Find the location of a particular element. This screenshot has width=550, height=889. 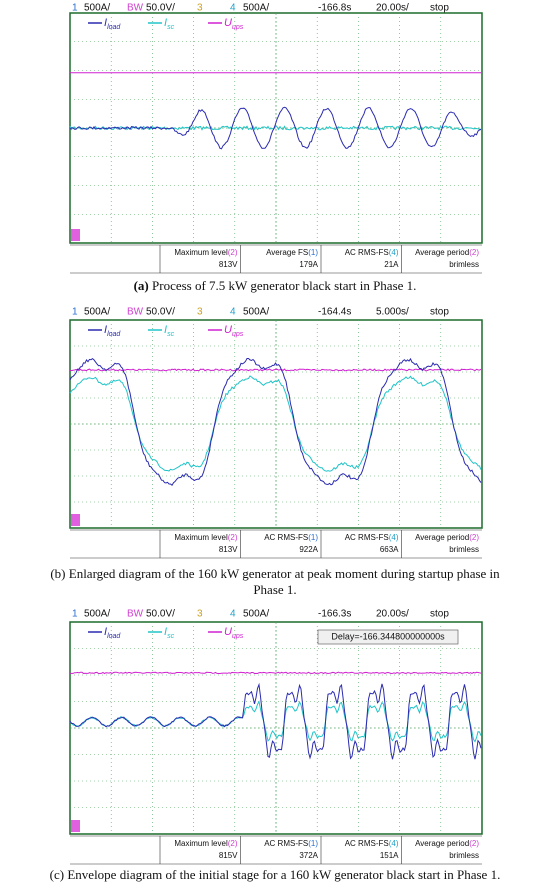

header-time: -164.4s is located at coordinates (334, 312).